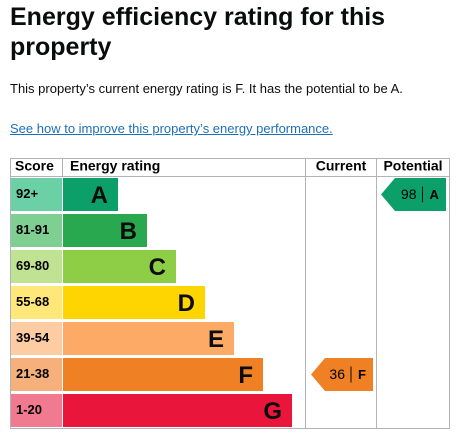 Image resolution: width=459 pixels, height=437 pixels. Describe the element at coordinates (29, 409) in the screenshot. I see `score-label: 1-20` at that location.